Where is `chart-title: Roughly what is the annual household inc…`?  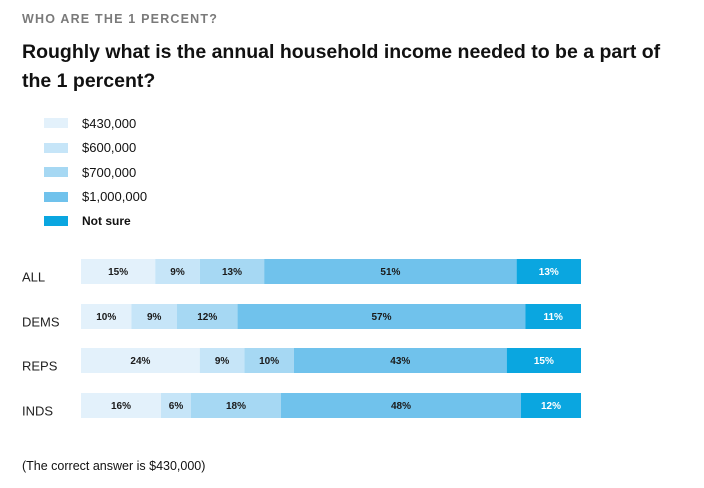
chart-title: Roughly what is the annual household inc… is located at coordinates (341, 66).